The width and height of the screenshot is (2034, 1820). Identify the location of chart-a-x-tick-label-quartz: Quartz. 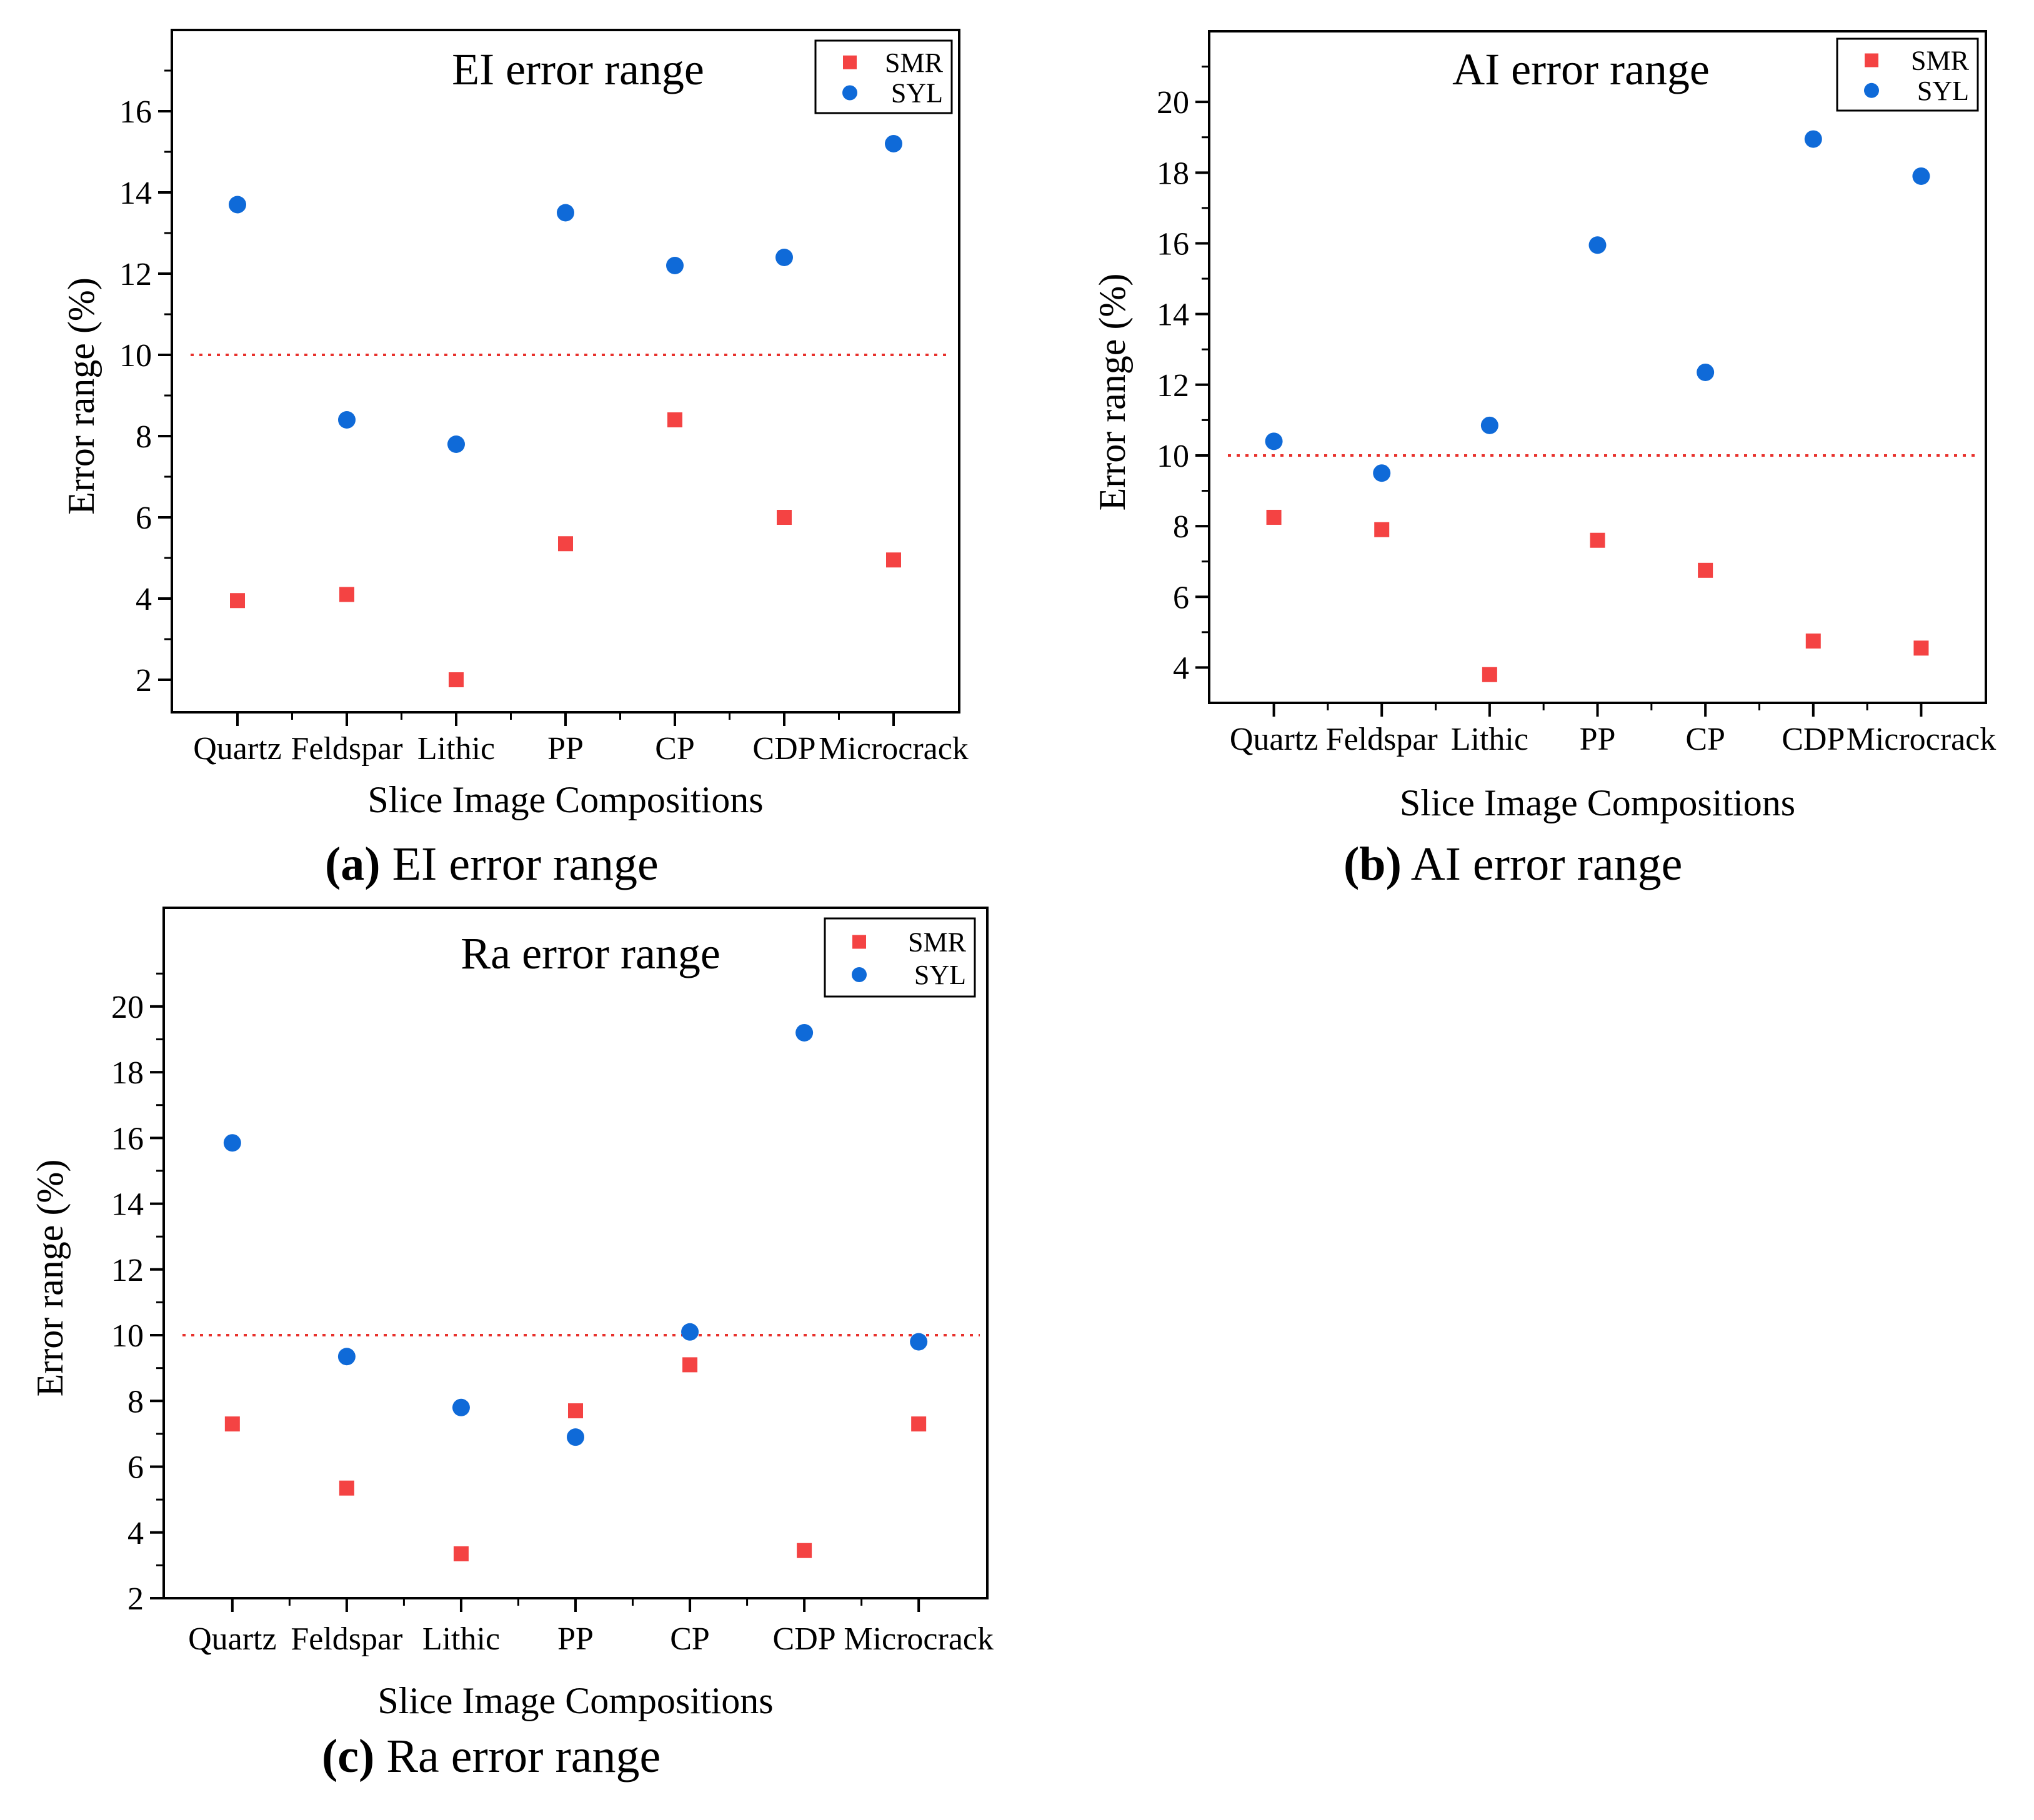
(237, 749).